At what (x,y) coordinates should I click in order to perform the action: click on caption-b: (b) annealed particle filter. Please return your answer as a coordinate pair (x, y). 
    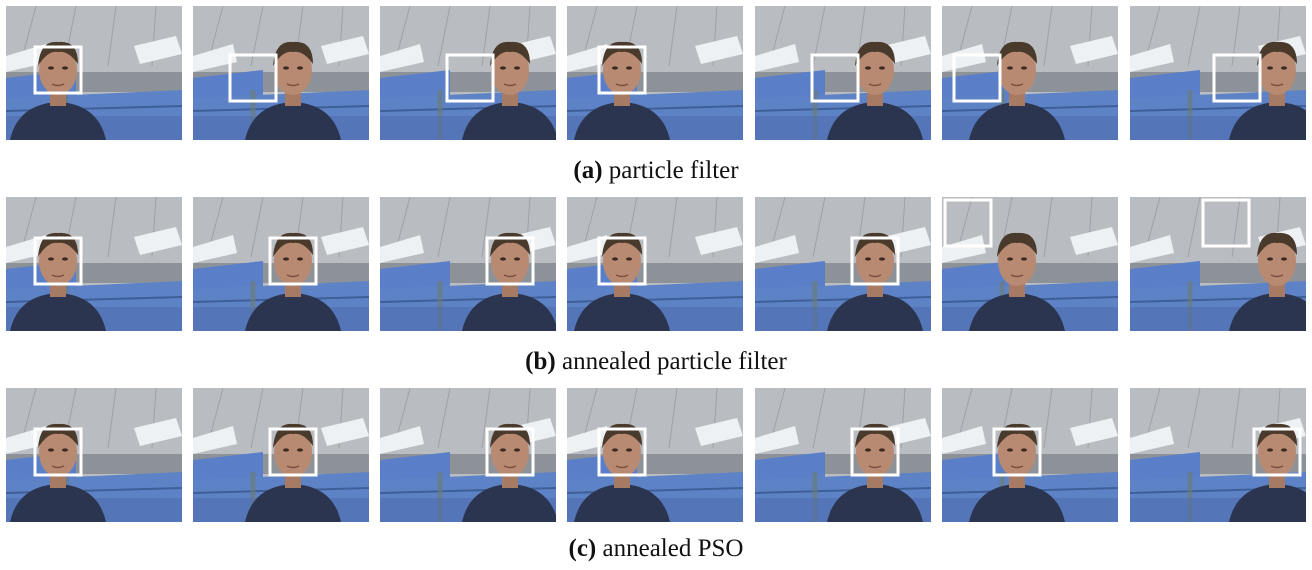
    Looking at the image, I should click on (656, 362).